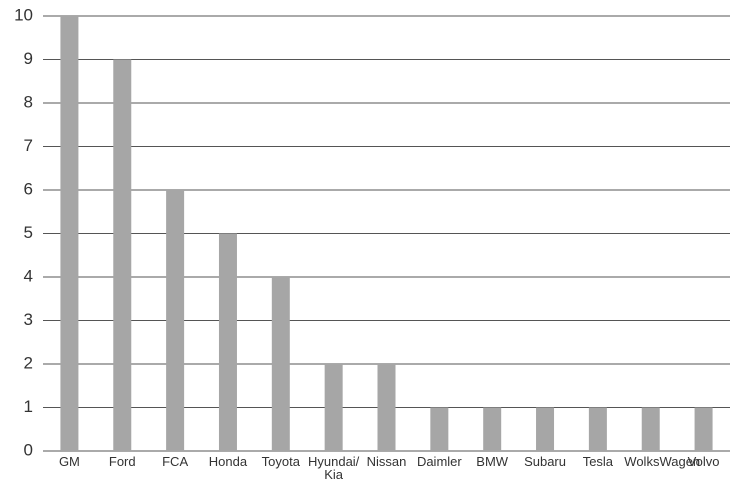  Describe the element at coordinates (28, 101) in the screenshot. I see `y-tick-label: 8` at that location.